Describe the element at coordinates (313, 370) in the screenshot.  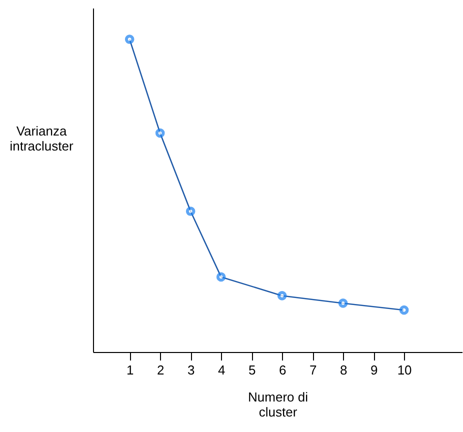
I see `x-tick-label: 7` at that location.